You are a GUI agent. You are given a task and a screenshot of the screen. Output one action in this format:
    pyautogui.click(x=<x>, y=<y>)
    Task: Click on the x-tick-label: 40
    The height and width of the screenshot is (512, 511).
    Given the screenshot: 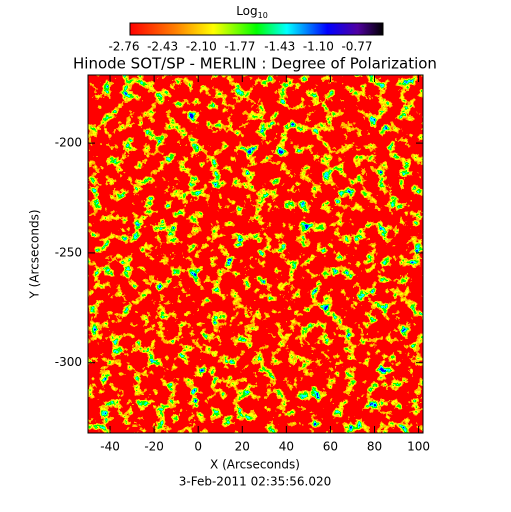 What is the action you would take?
    pyautogui.click(x=286, y=447)
    